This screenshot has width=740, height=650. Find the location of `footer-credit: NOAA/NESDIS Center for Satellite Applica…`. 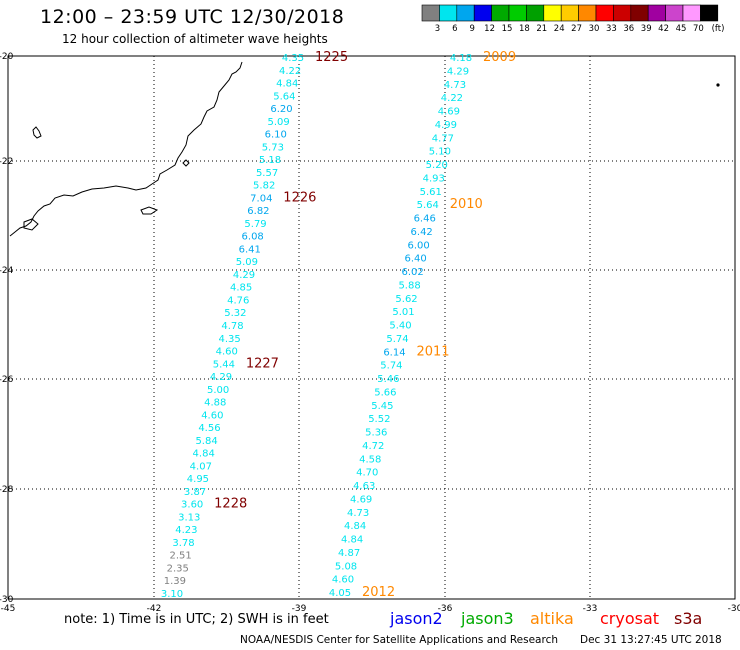

footer-credit: NOAA/NESDIS Center for Satellite Applica… is located at coordinates (399, 640).